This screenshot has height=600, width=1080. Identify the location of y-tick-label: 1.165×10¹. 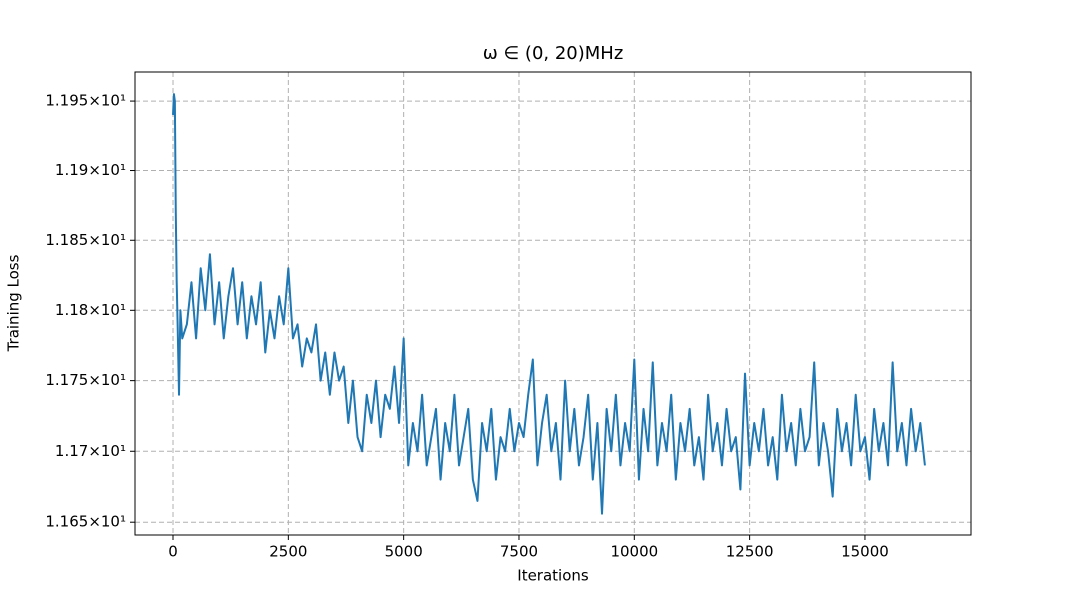
(85, 522).